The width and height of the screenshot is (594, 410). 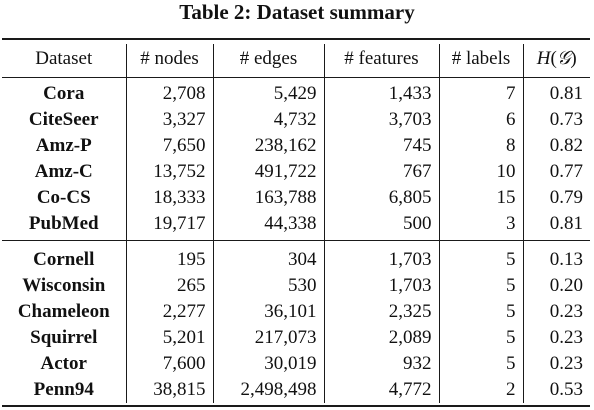 What do you see at coordinates (268, 198) in the screenshot?
I see `cell-edges: 163,788` at bounding box center [268, 198].